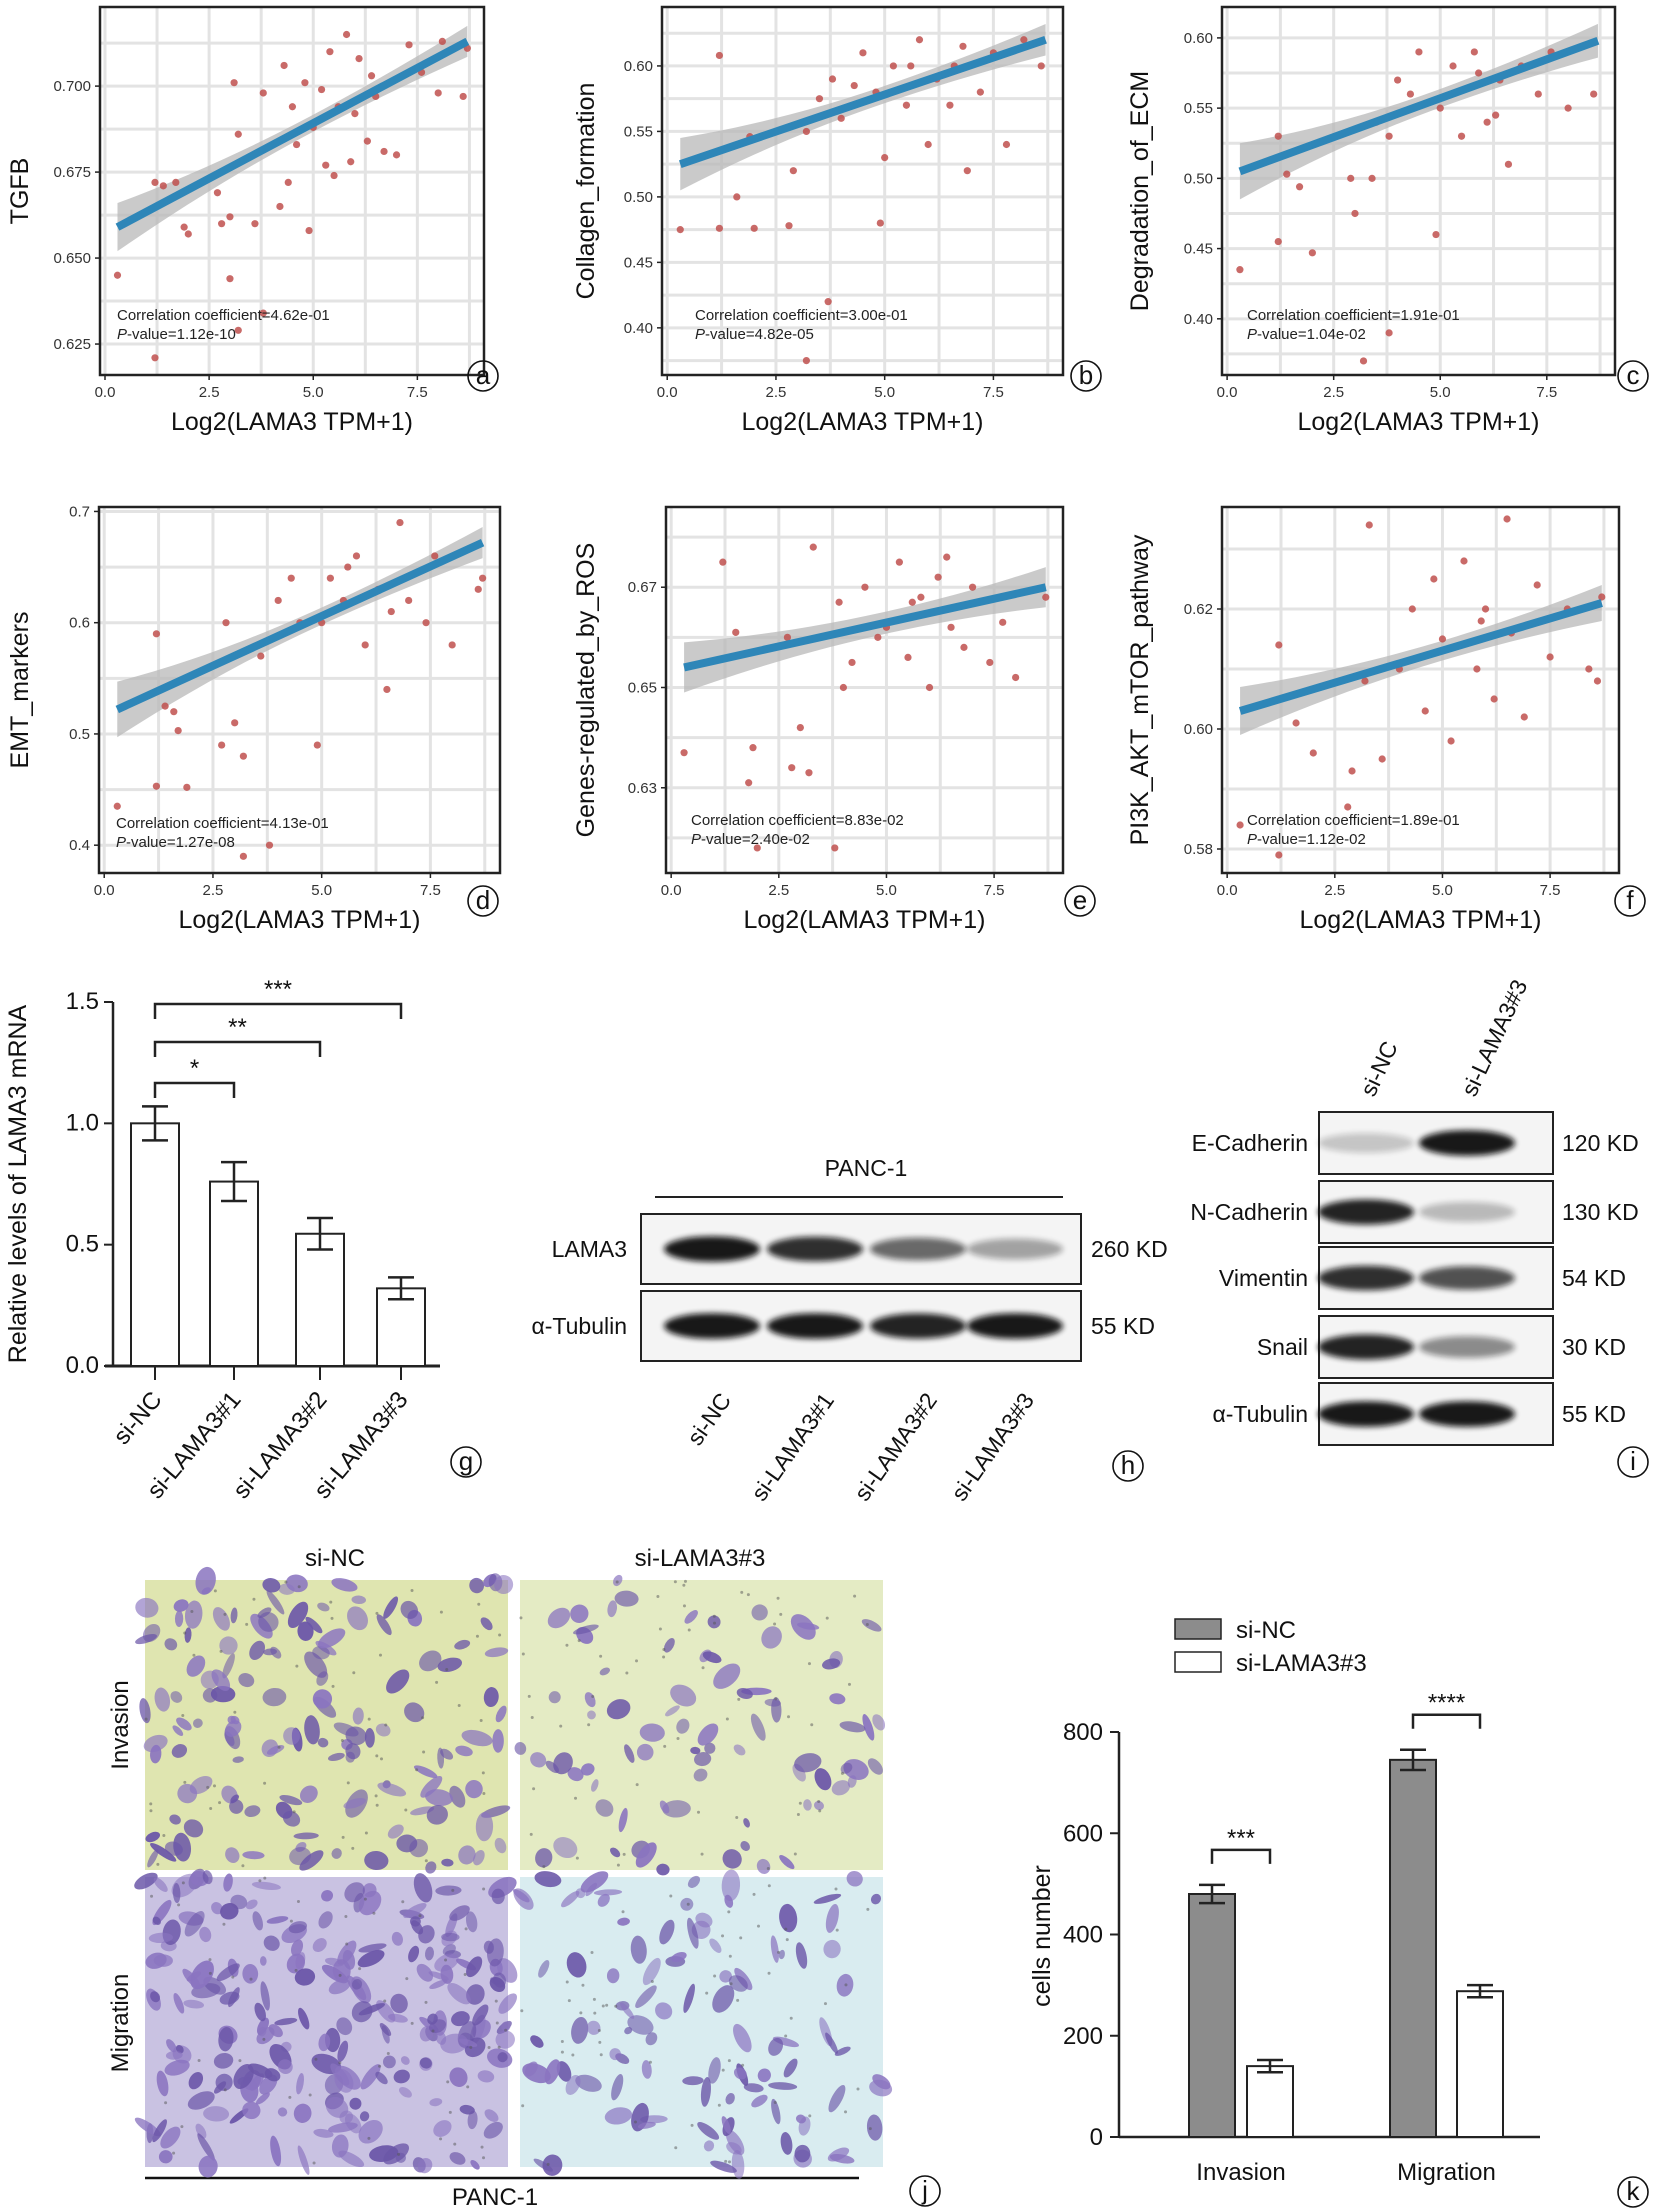 The image size is (1654, 2210). I want to click on correlation-coefficient: Correlation coefficient=8.83e-02, so click(797, 820).